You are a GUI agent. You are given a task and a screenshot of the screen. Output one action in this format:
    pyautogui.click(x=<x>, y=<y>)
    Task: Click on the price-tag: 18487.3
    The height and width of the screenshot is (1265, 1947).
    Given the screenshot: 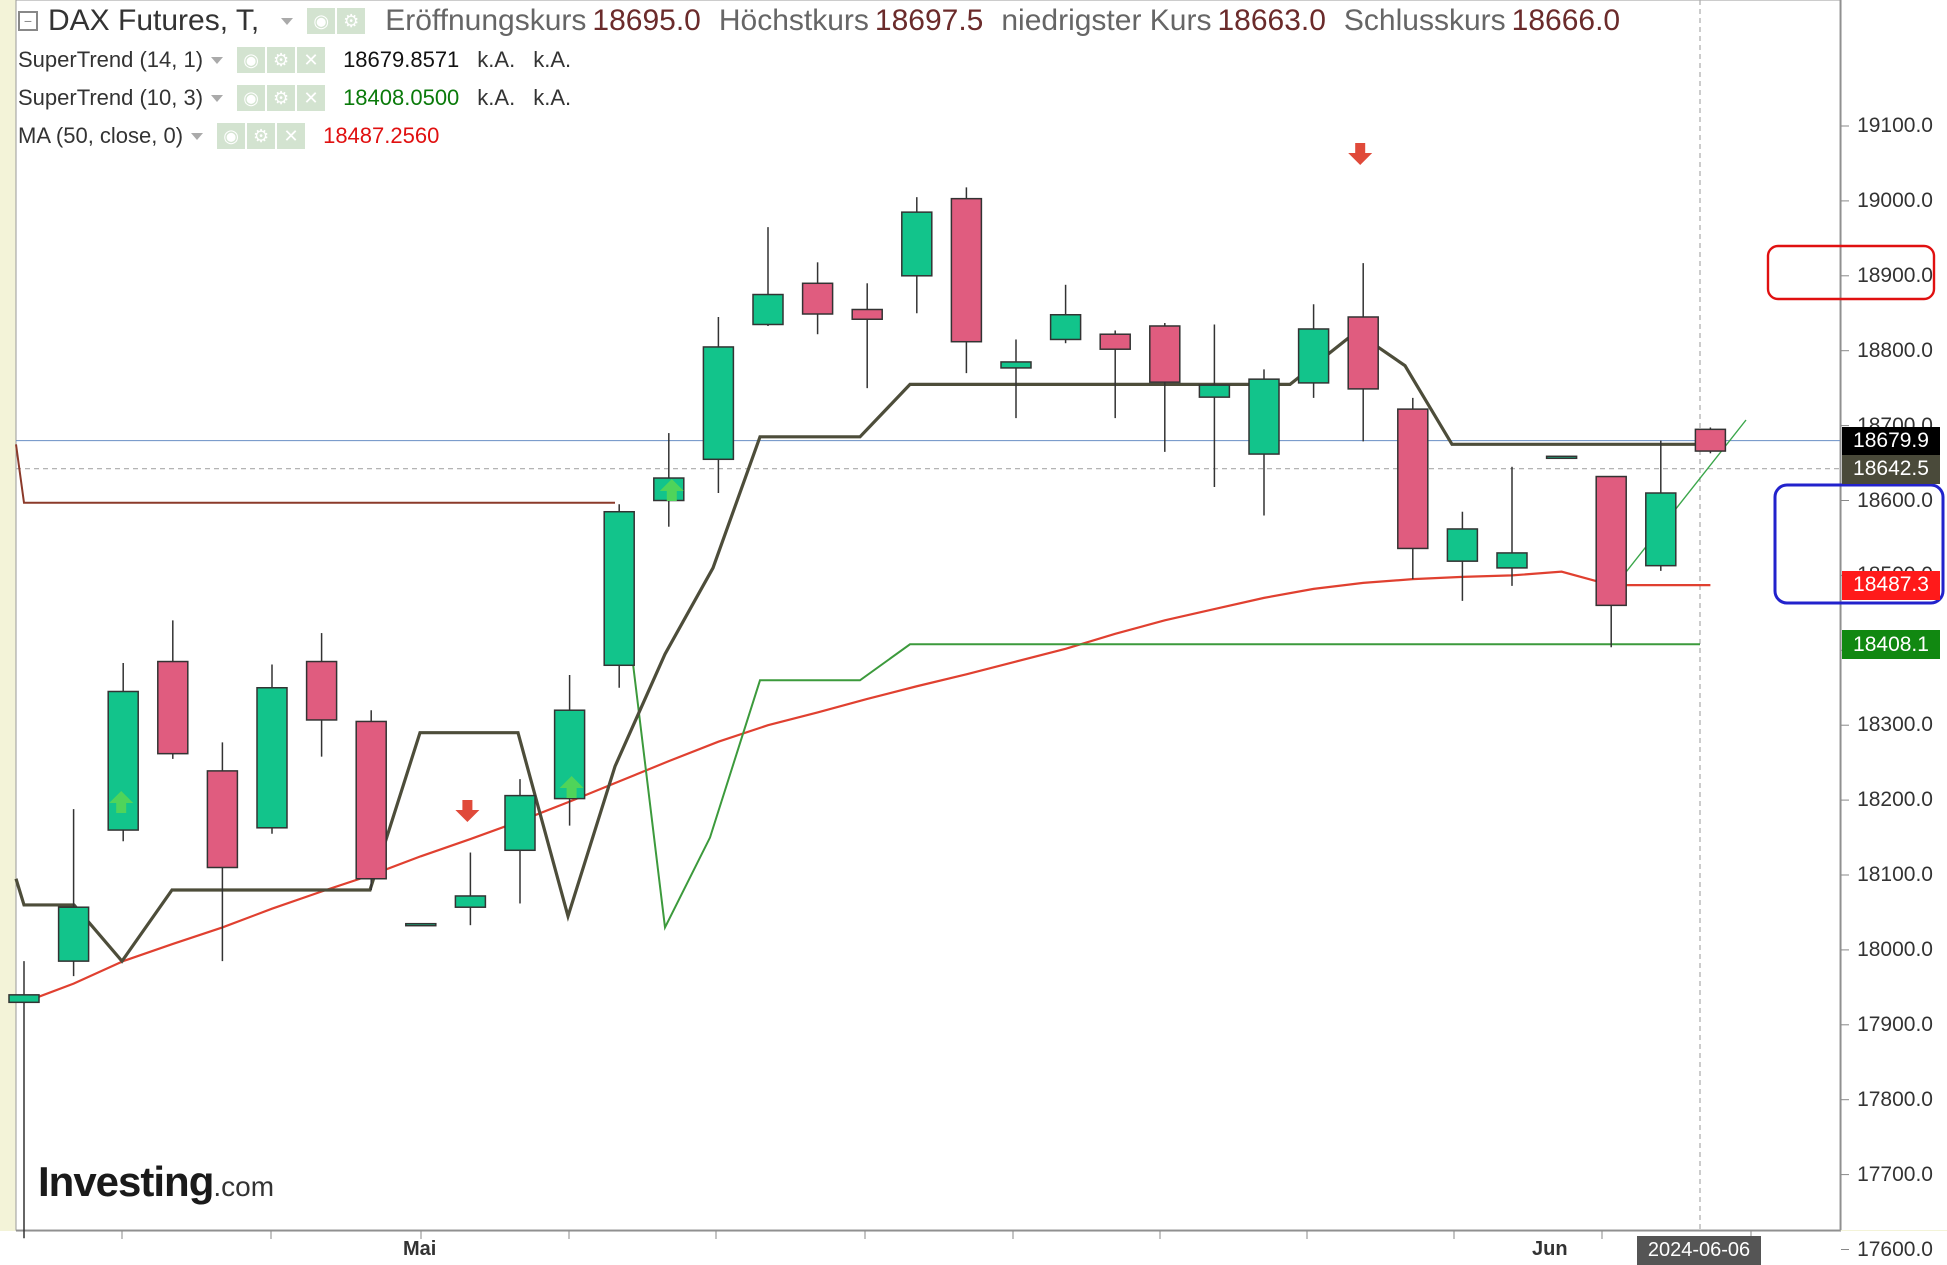 What is the action you would take?
    pyautogui.click(x=1891, y=585)
    